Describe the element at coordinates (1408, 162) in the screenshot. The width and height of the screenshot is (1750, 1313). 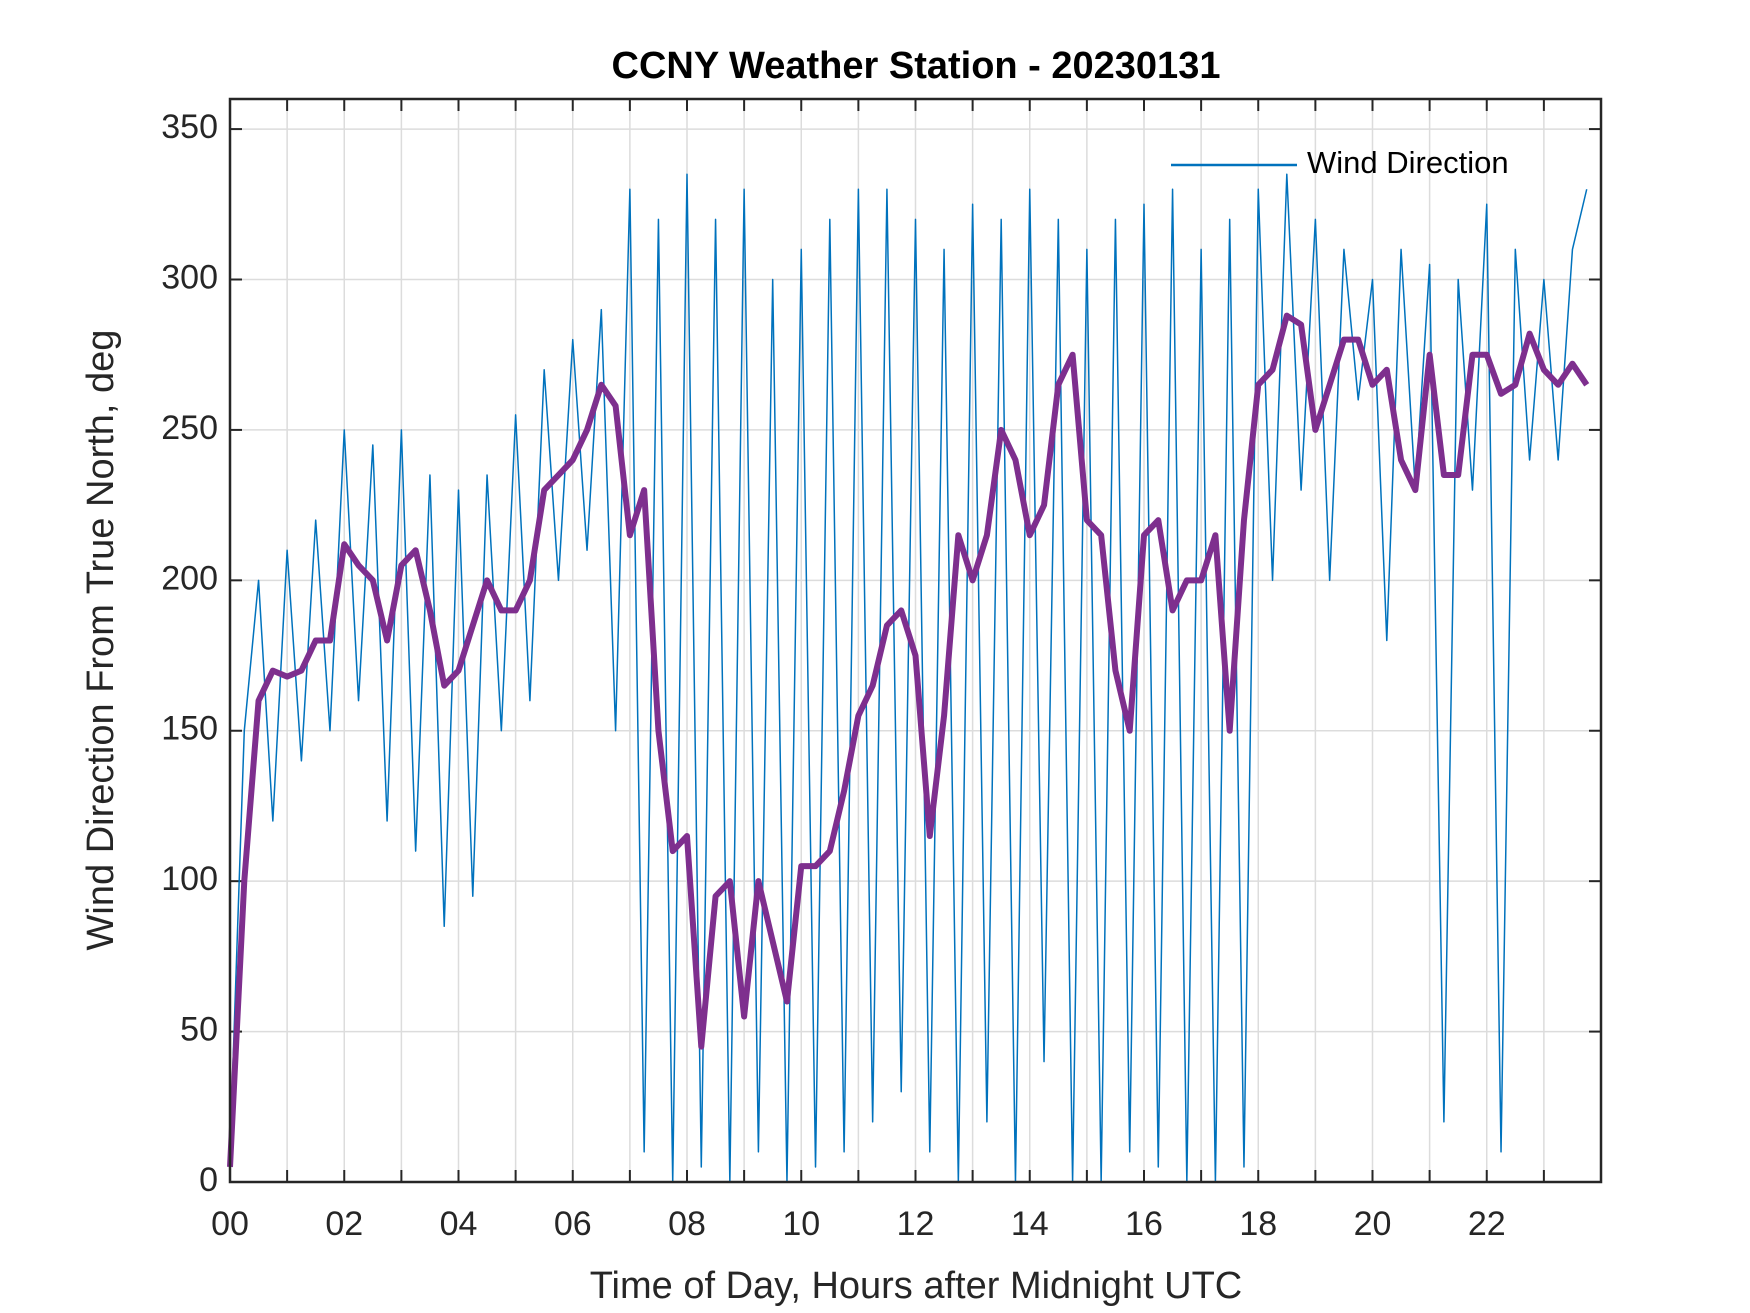
I see `legend-label: Wind Direction` at that location.